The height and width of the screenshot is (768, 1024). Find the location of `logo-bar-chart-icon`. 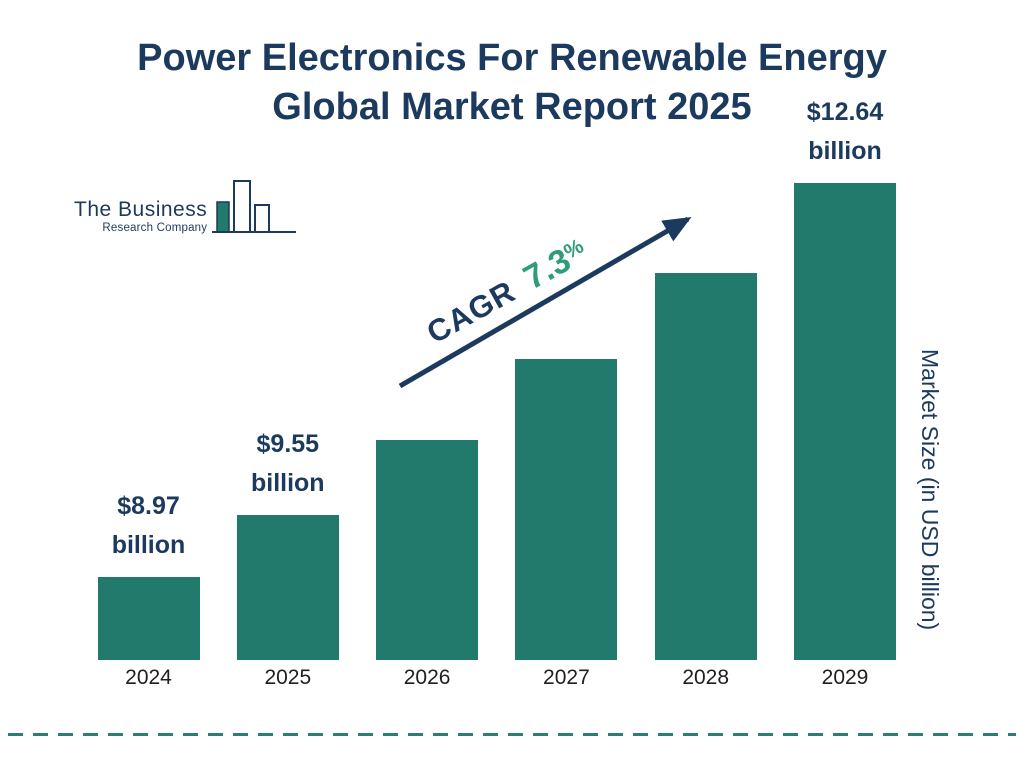

logo-bar-chart-icon is located at coordinates (254, 206).